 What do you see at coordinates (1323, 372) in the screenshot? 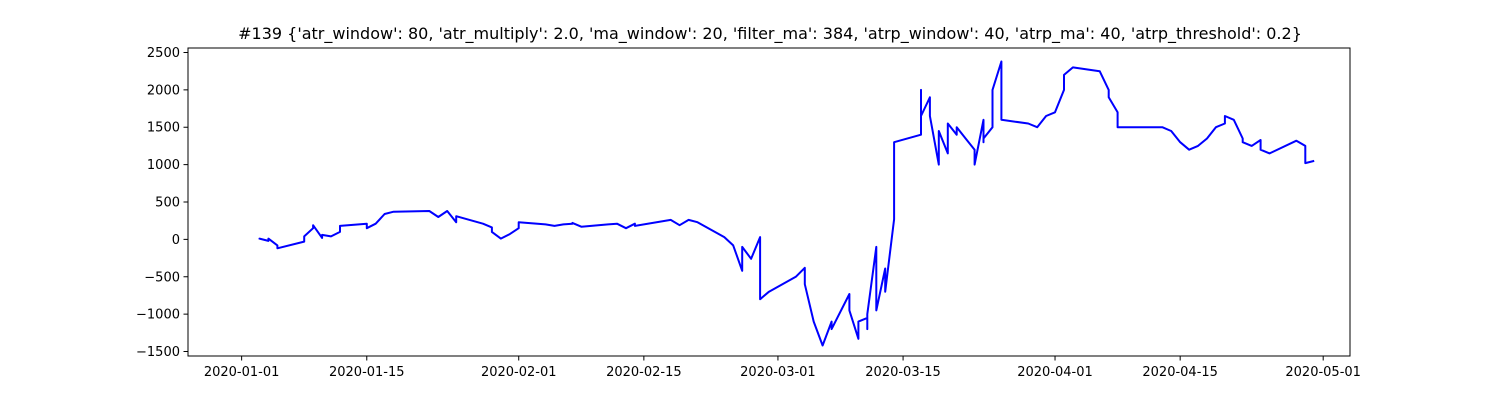
I see `x-tick-label: 2020-05-01` at bounding box center [1323, 372].